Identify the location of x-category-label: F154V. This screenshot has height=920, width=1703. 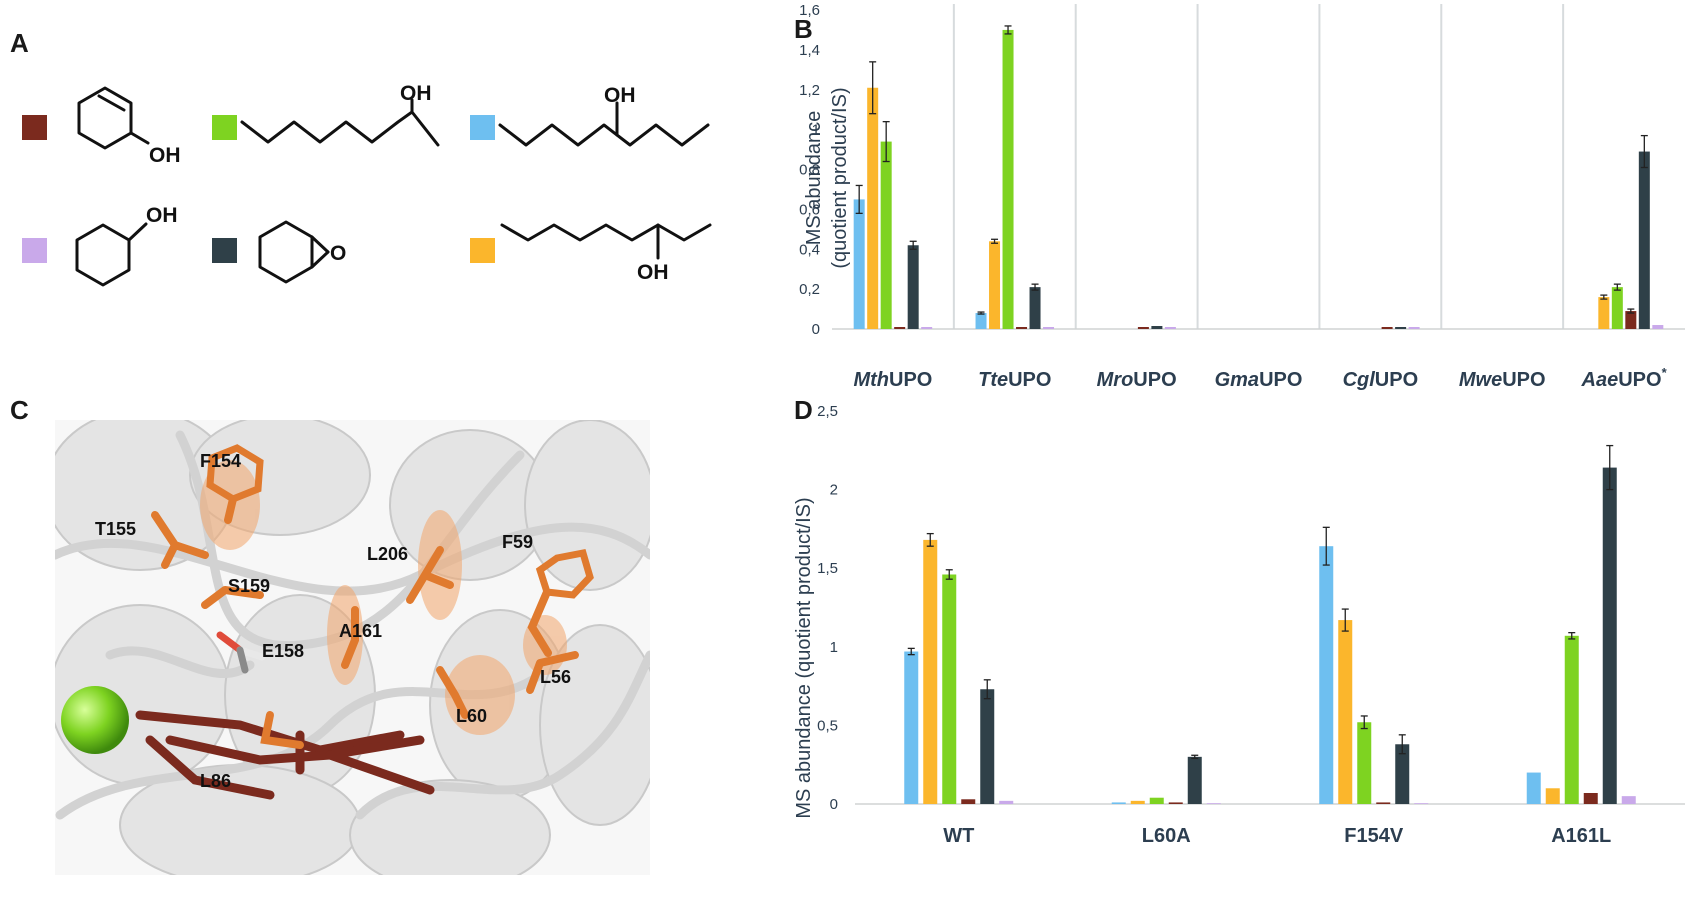
(1374, 836).